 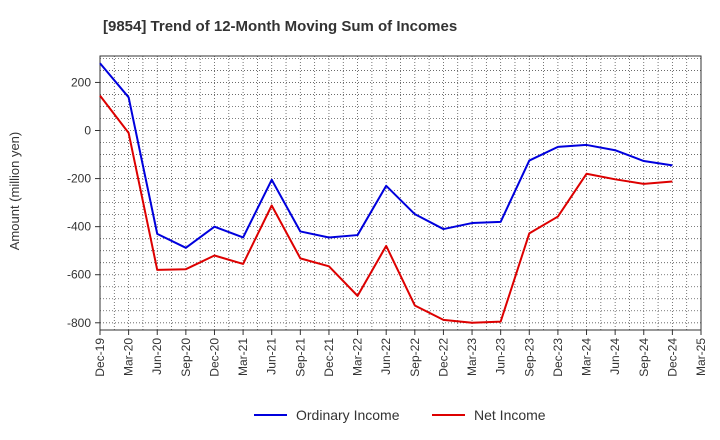 I want to click on y-tick-label: -200, so click(x=79, y=179).